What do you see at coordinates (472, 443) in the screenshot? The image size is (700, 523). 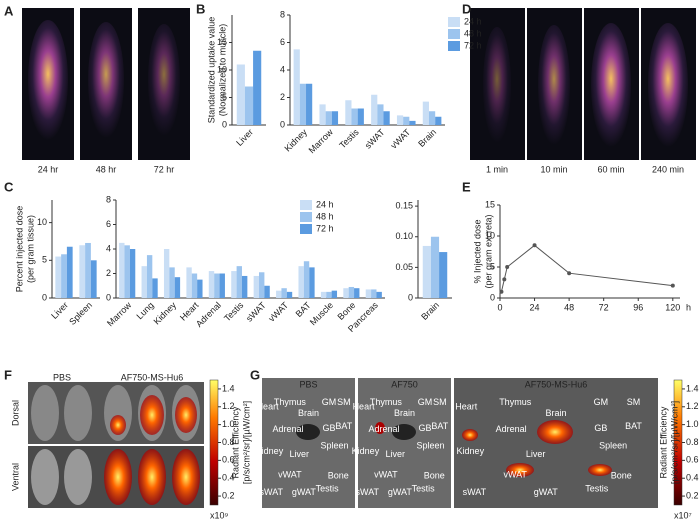 I see `panel-g-images` at bounding box center [472, 443].